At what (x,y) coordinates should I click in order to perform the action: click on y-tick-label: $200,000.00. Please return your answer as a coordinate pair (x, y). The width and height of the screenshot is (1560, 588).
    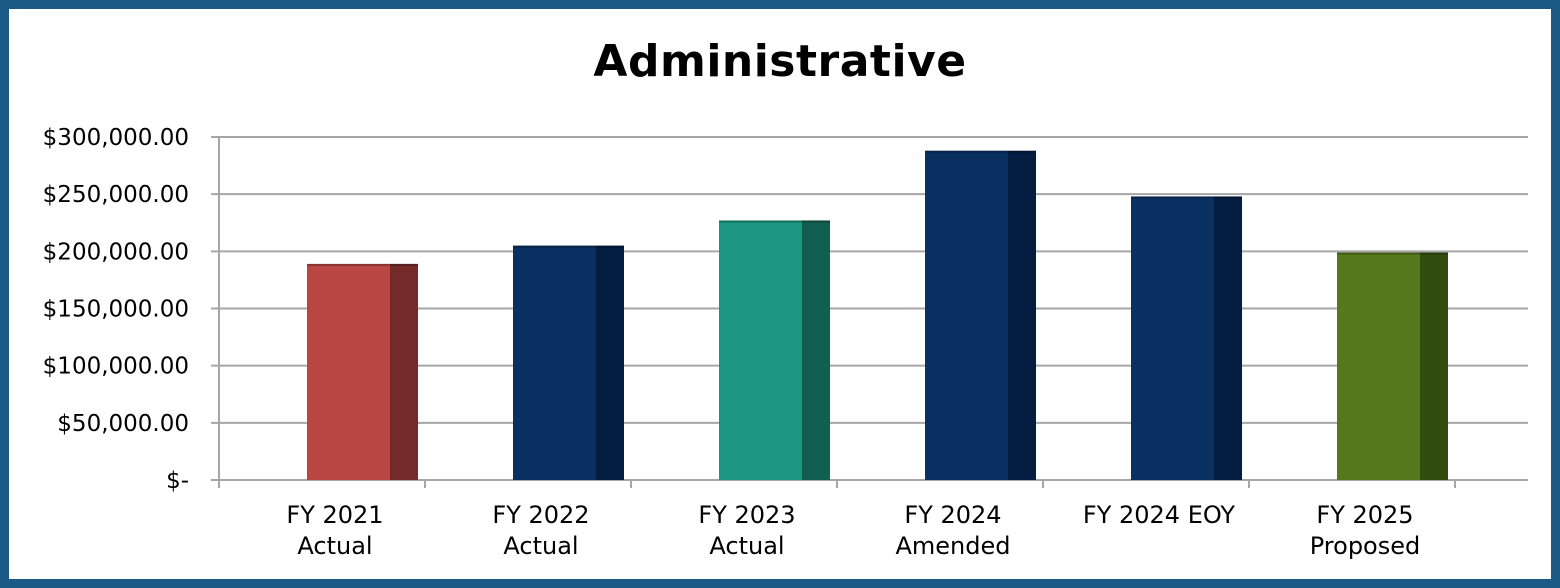
    Looking at the image, I should click on (116, 252).